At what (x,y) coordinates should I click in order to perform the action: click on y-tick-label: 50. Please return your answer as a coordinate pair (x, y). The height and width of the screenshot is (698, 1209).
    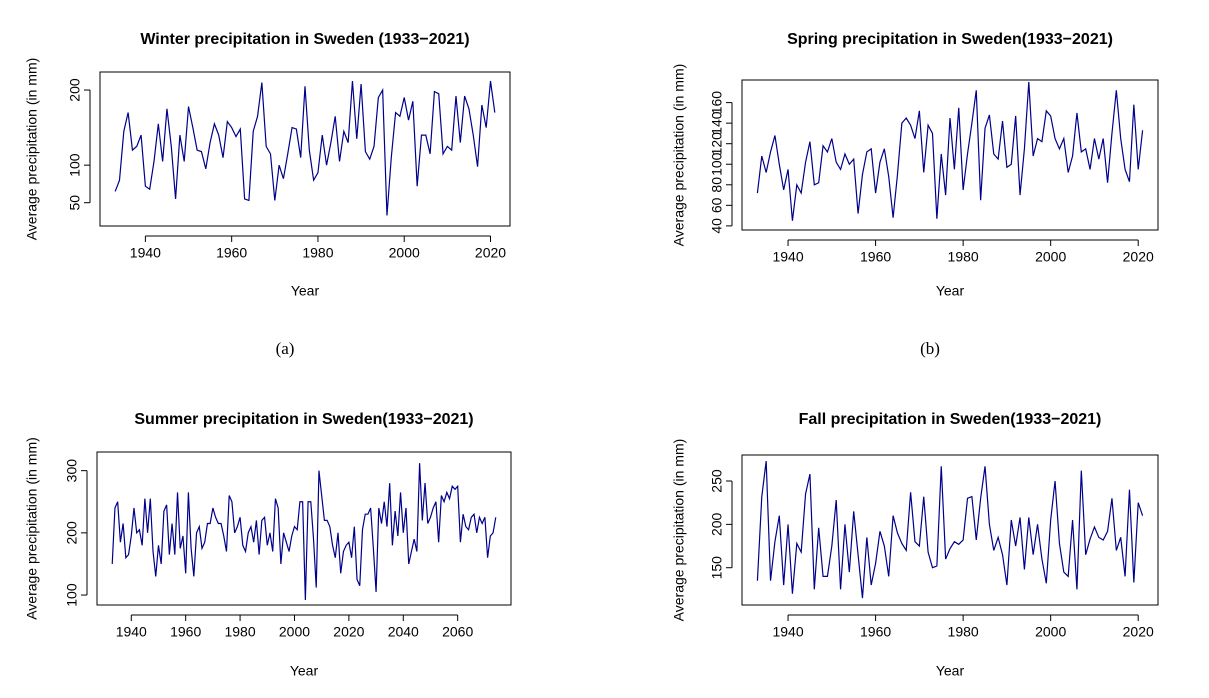
    Looking at the image, I should click on (75, 203).